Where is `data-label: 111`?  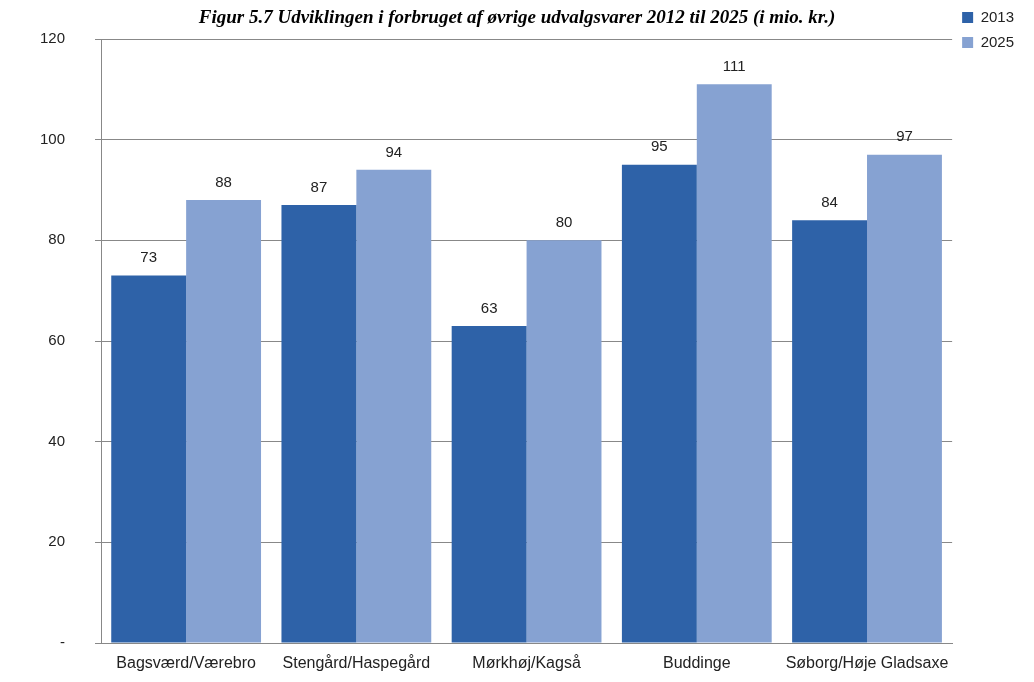 data-label: 111 is located at coordinates (734, 65).